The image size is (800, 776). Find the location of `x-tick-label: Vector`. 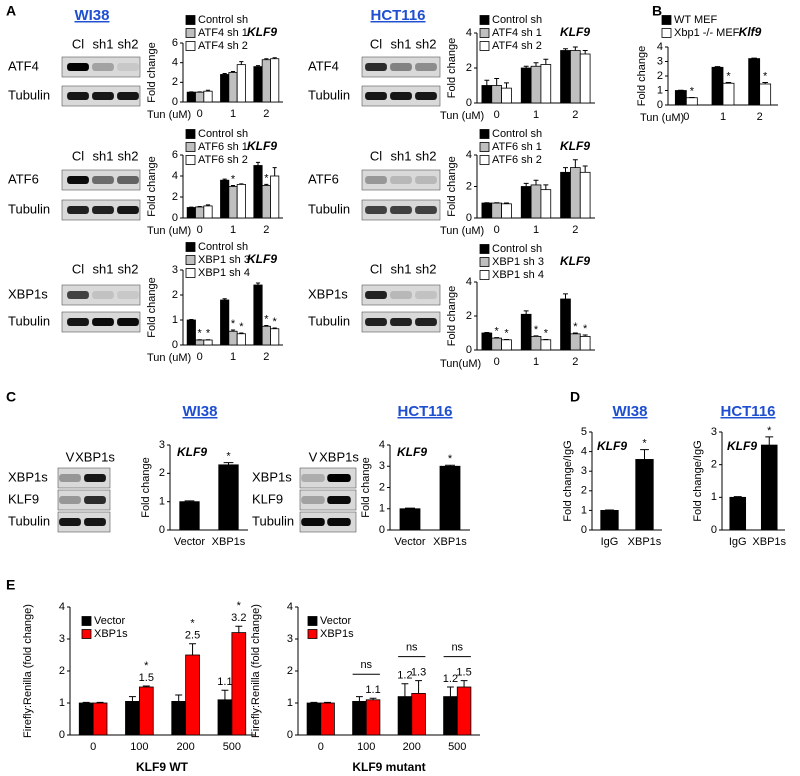

x-tick-label: Vector is located at coordinates (190, 542).